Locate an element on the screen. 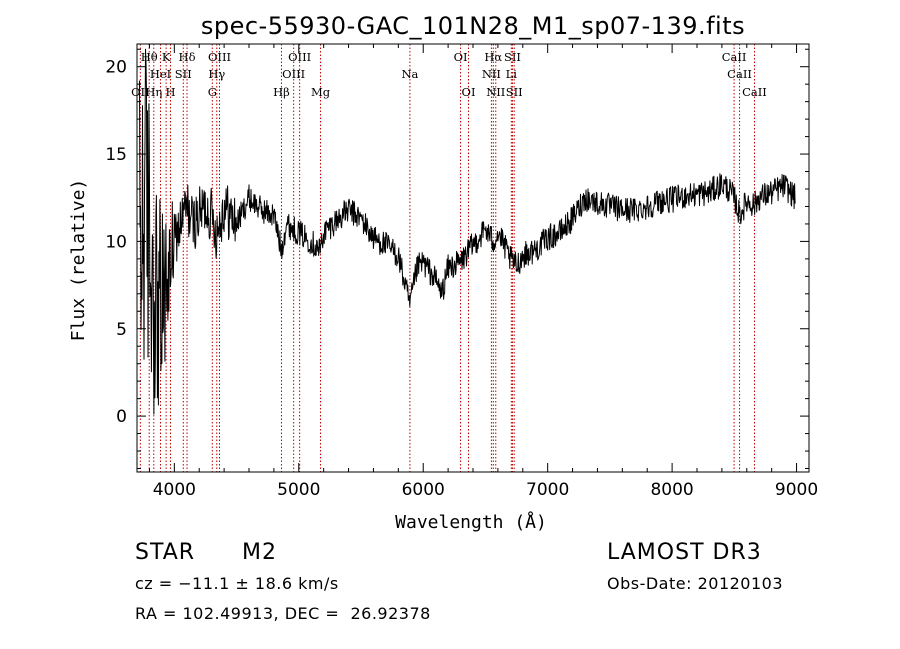 The width and height of the screenshot is (900, 649). line-marker-label: Hη is located at coordinates (153, 92).